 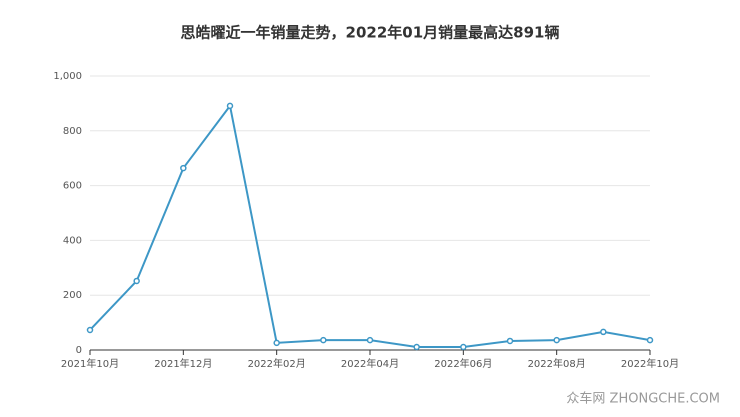 What do you see at coordinates (72, 131) in the screenshot?
I see `y-tick-label: 800` at bounding box center [72, 131].